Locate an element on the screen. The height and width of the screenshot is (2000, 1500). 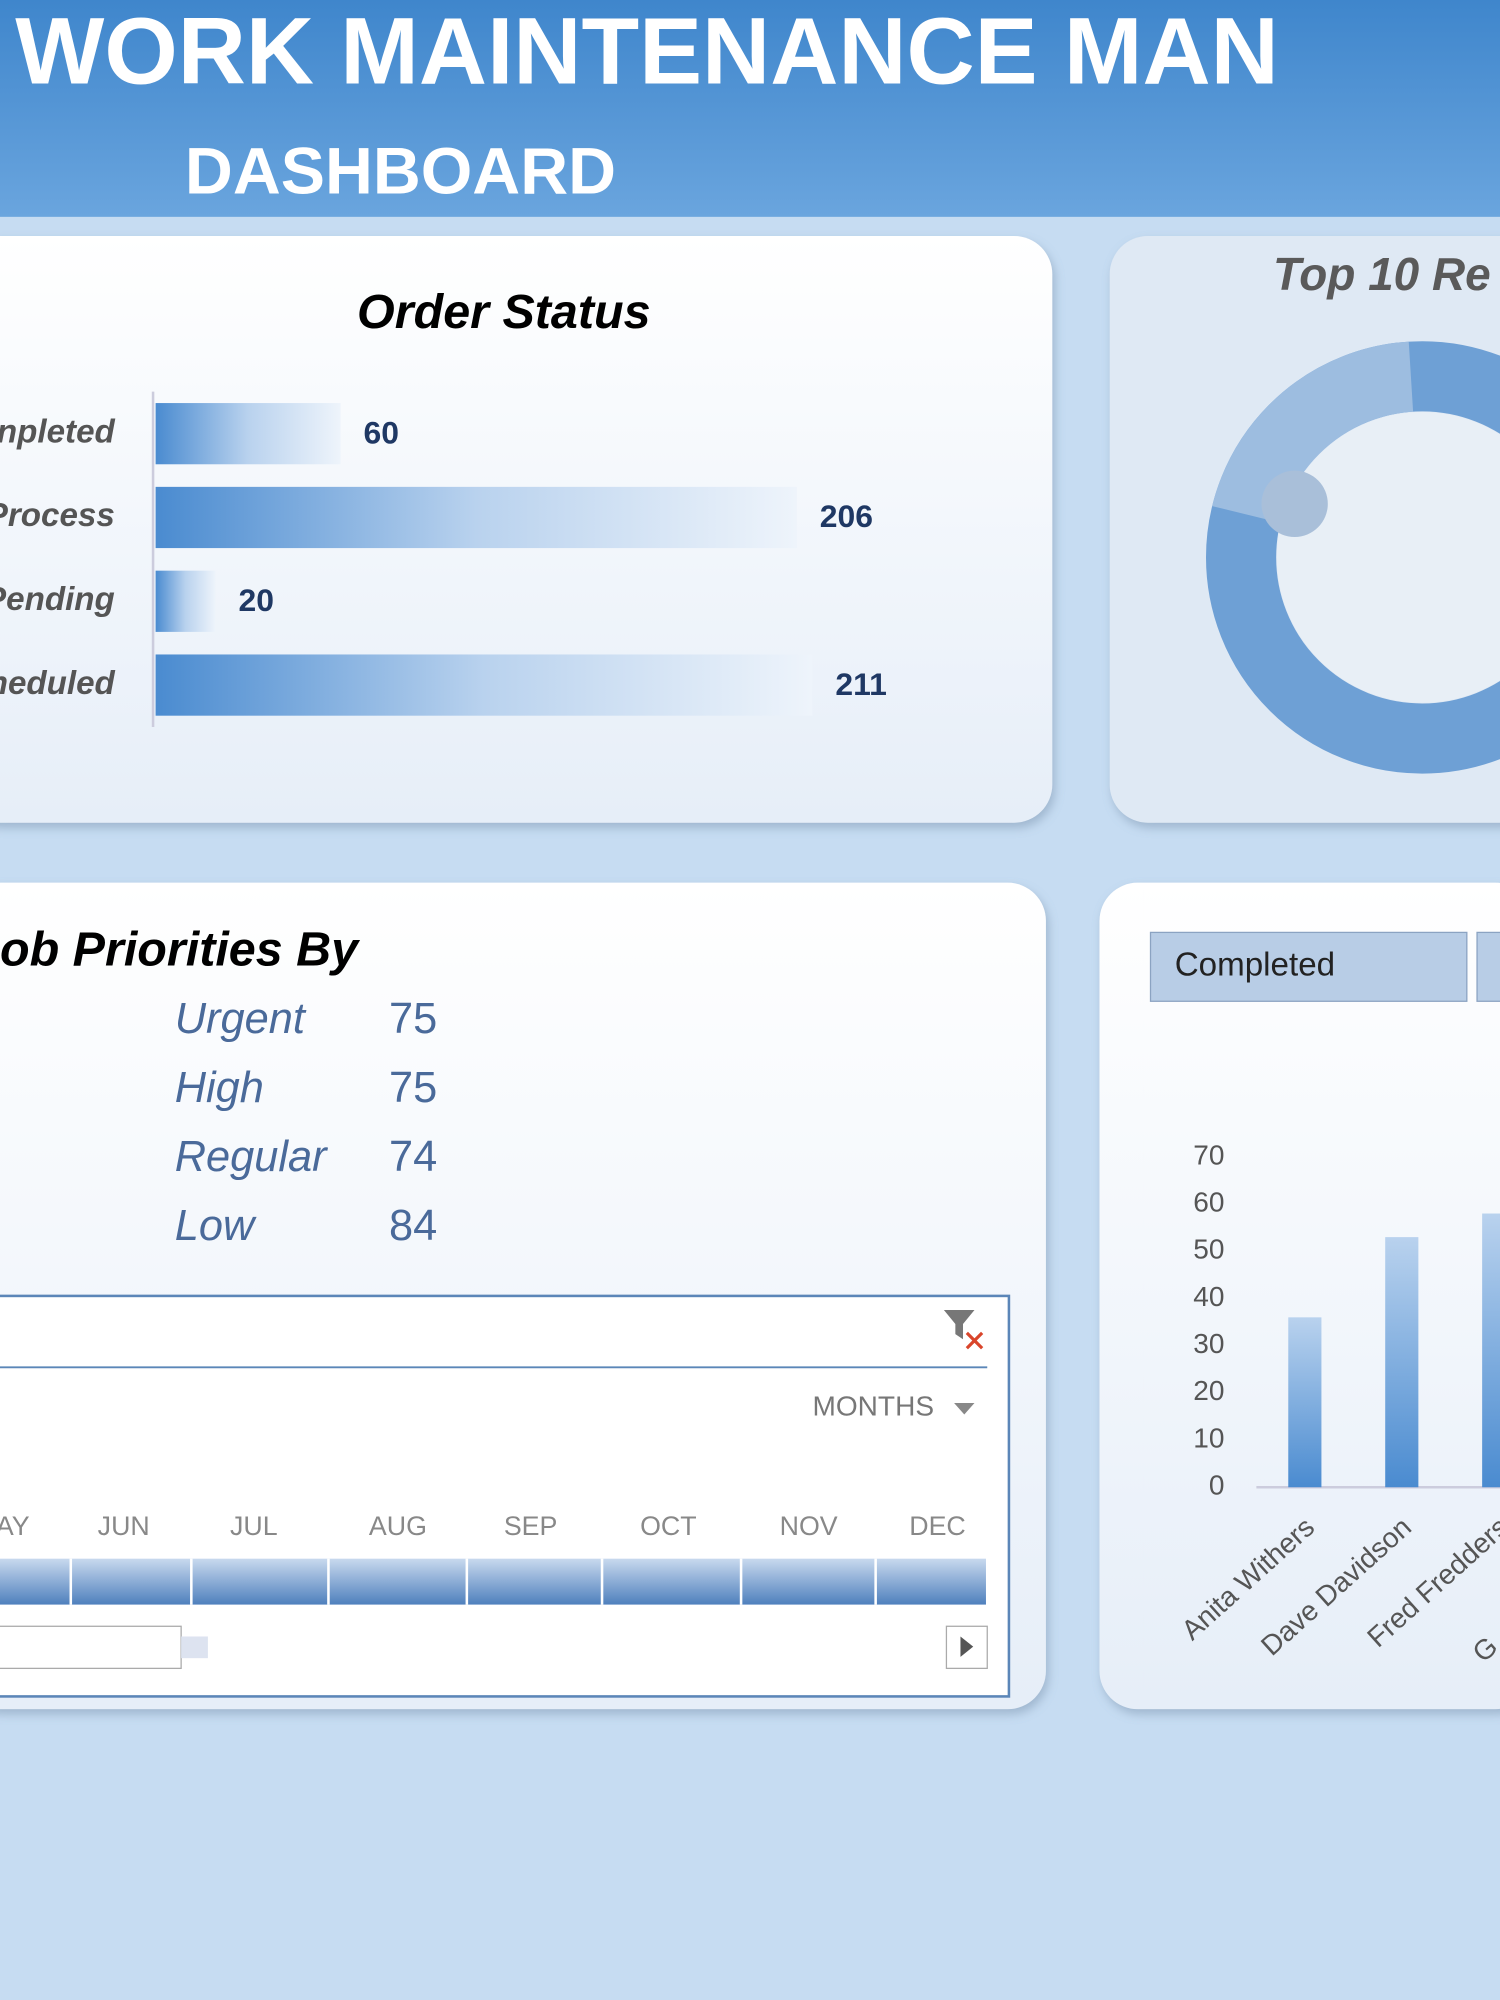
priority-label: Regular is located at coordinates (251, 1157).